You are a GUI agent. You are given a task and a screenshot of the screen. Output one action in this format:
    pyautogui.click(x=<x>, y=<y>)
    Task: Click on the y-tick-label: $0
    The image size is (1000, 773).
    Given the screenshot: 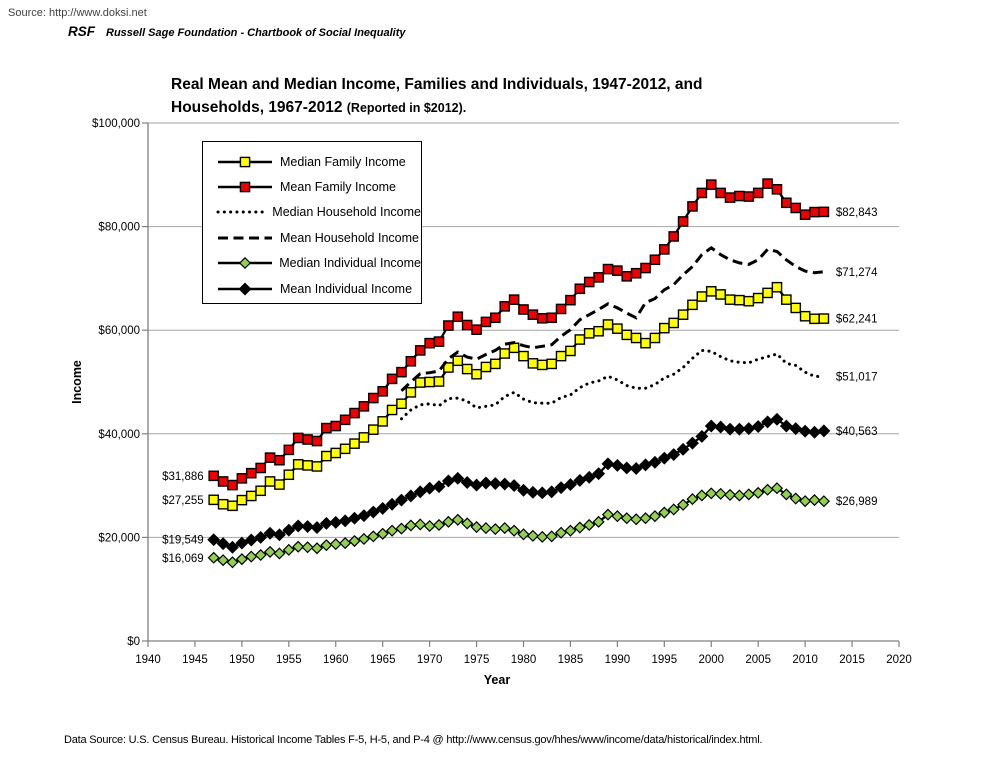 What is the action you would take?
    pyautogui.click(x=133, y=642)
    